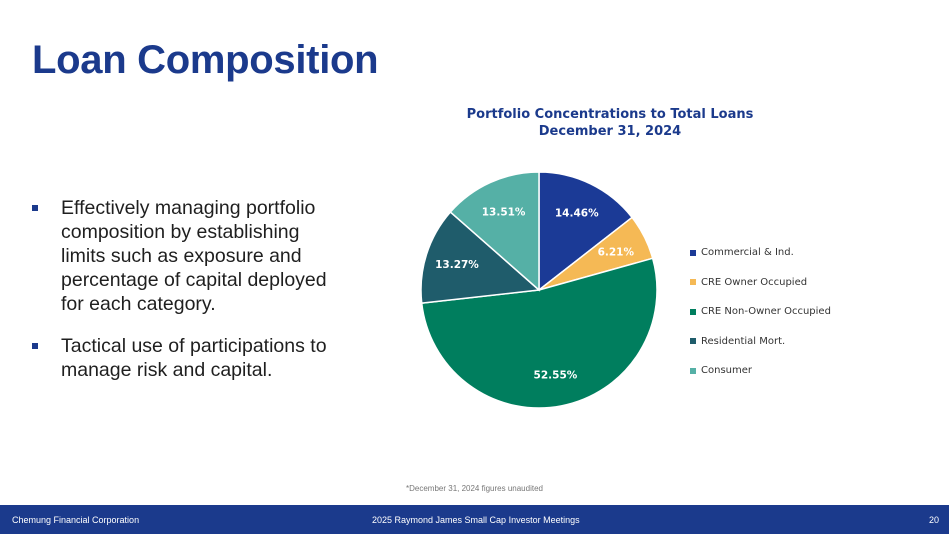 The height and width of the screenshot is (534, 949). What do you see at coordinates (539, 333) in the screenshot?
I see `pie-slice-cre-non-owner-occupied` at bounding box center [539, 333].